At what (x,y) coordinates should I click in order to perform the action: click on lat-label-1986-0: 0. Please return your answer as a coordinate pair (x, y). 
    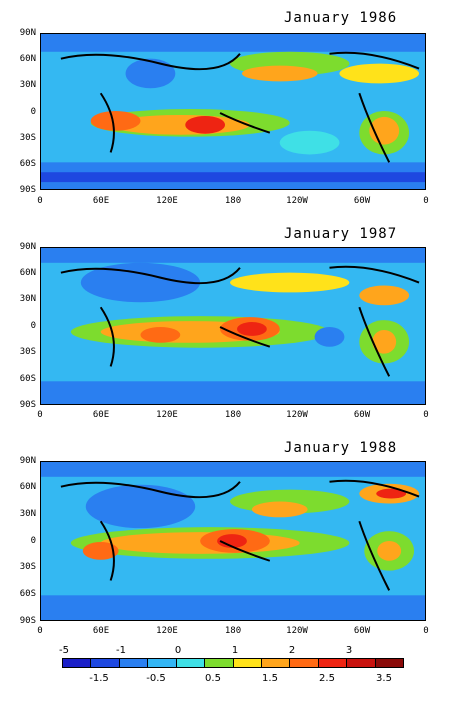
    Looking at the image, I should click on (33, 112).